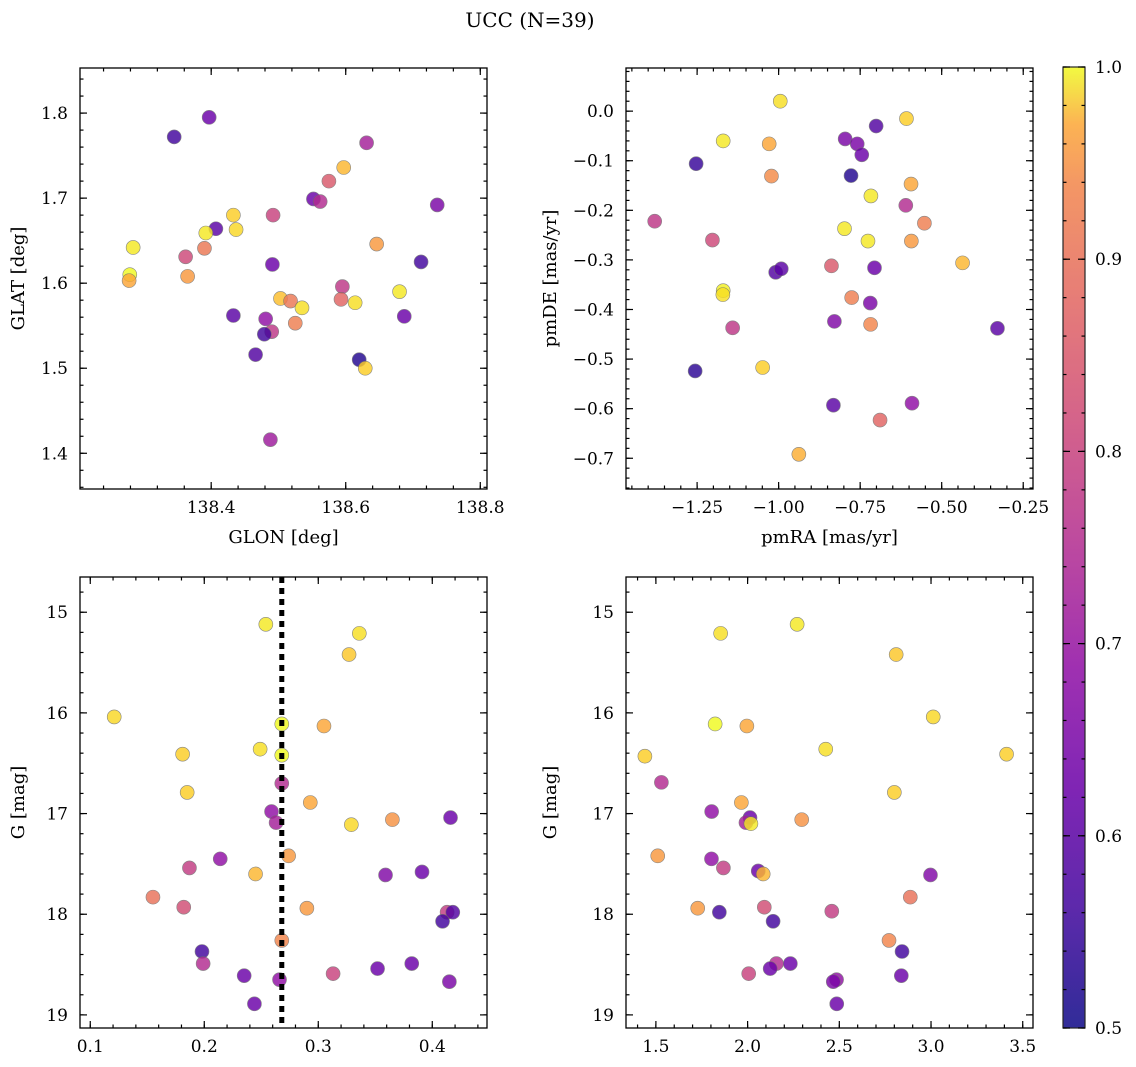 This screenshot has width=1136, height=1067. I want to click on y-tick-label: 1.8, so click(54, 114).